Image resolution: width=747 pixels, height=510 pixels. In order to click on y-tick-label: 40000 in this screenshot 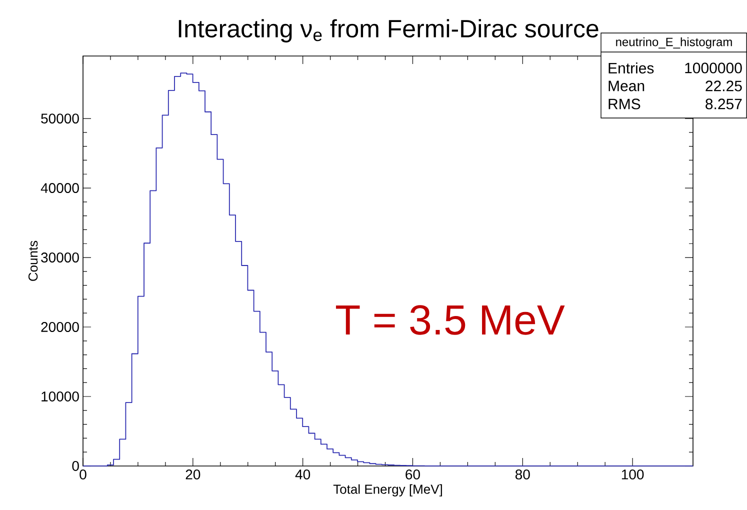, I will do `click(59, 188)`.